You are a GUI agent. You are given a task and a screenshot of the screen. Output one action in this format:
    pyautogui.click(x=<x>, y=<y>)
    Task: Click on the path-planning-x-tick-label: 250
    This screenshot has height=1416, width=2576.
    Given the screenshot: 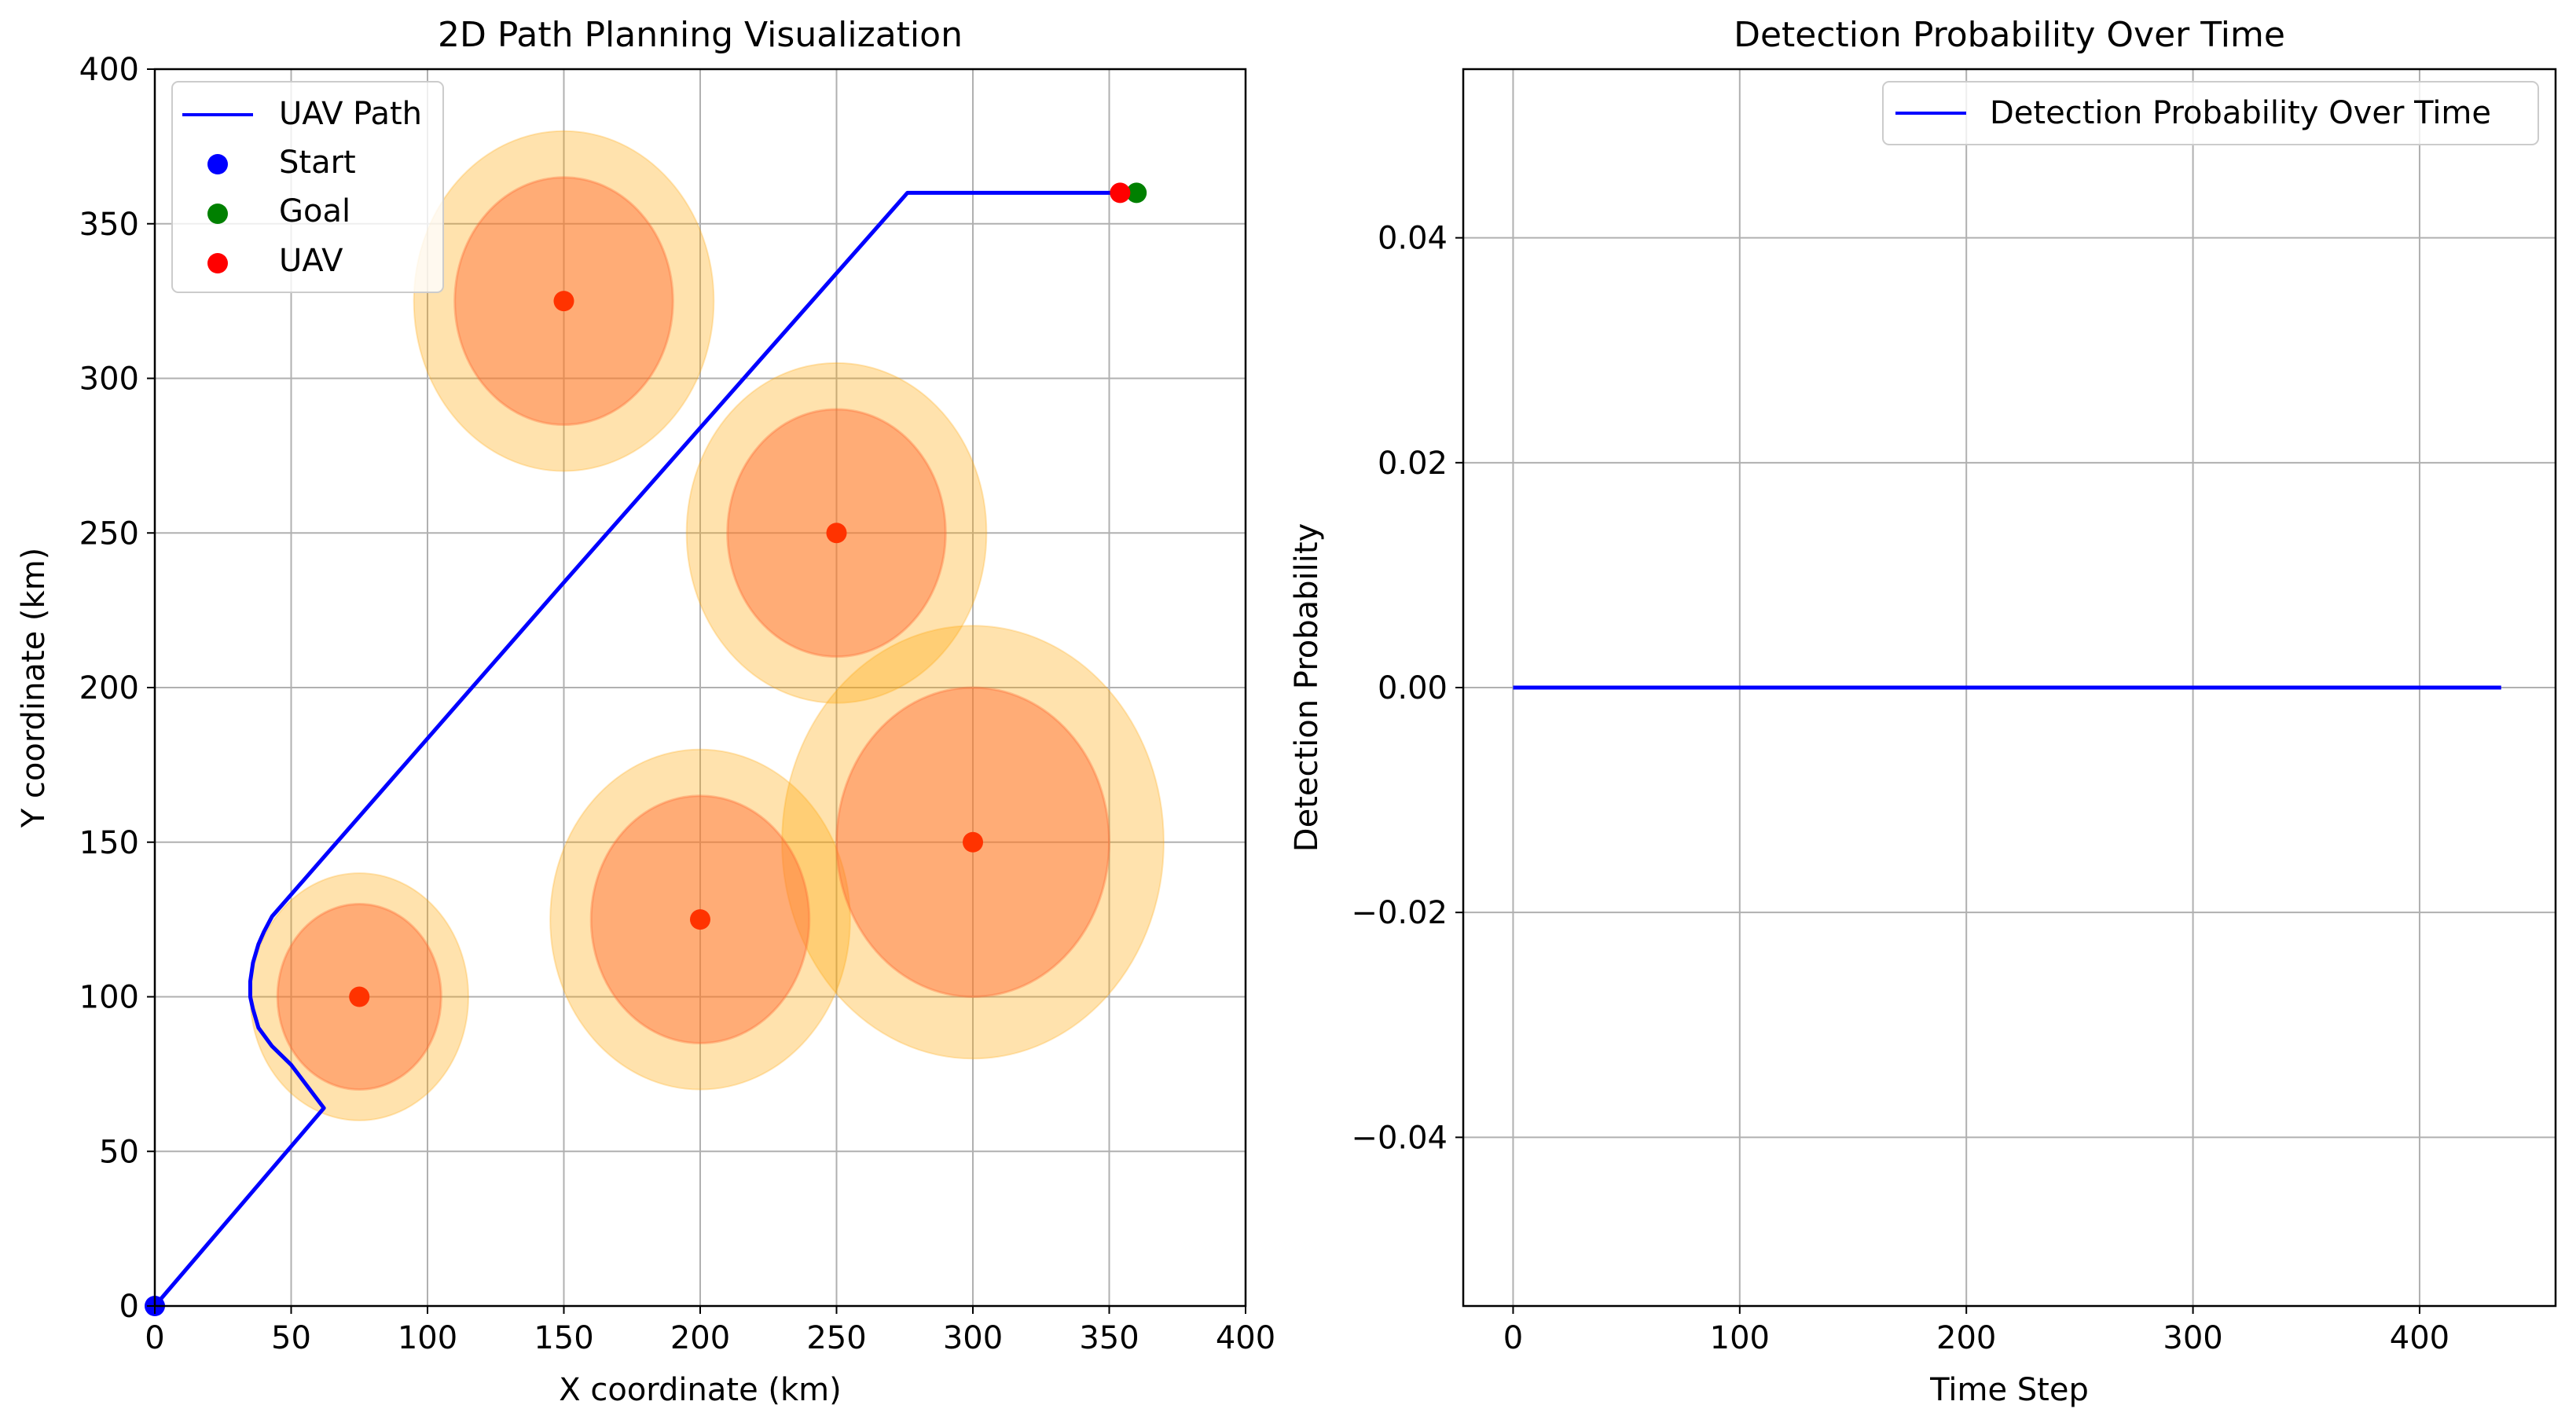 What is the action you would take?
    pyautogui.click(x=836, y=1338)
    